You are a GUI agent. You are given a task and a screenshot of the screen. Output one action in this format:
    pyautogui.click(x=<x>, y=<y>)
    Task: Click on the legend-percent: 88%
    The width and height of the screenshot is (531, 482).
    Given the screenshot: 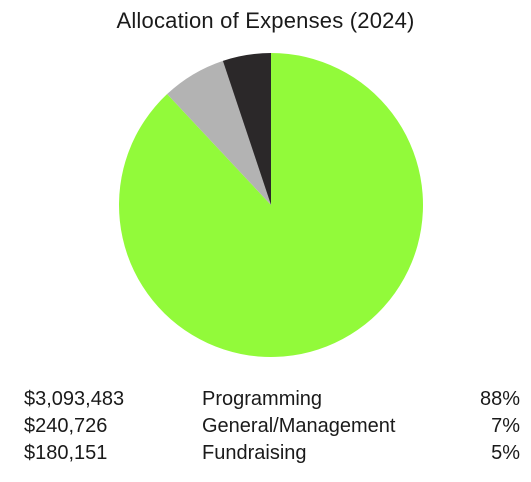 What is the action you would take?
    pyautogui.click(x=499, y=399)
    